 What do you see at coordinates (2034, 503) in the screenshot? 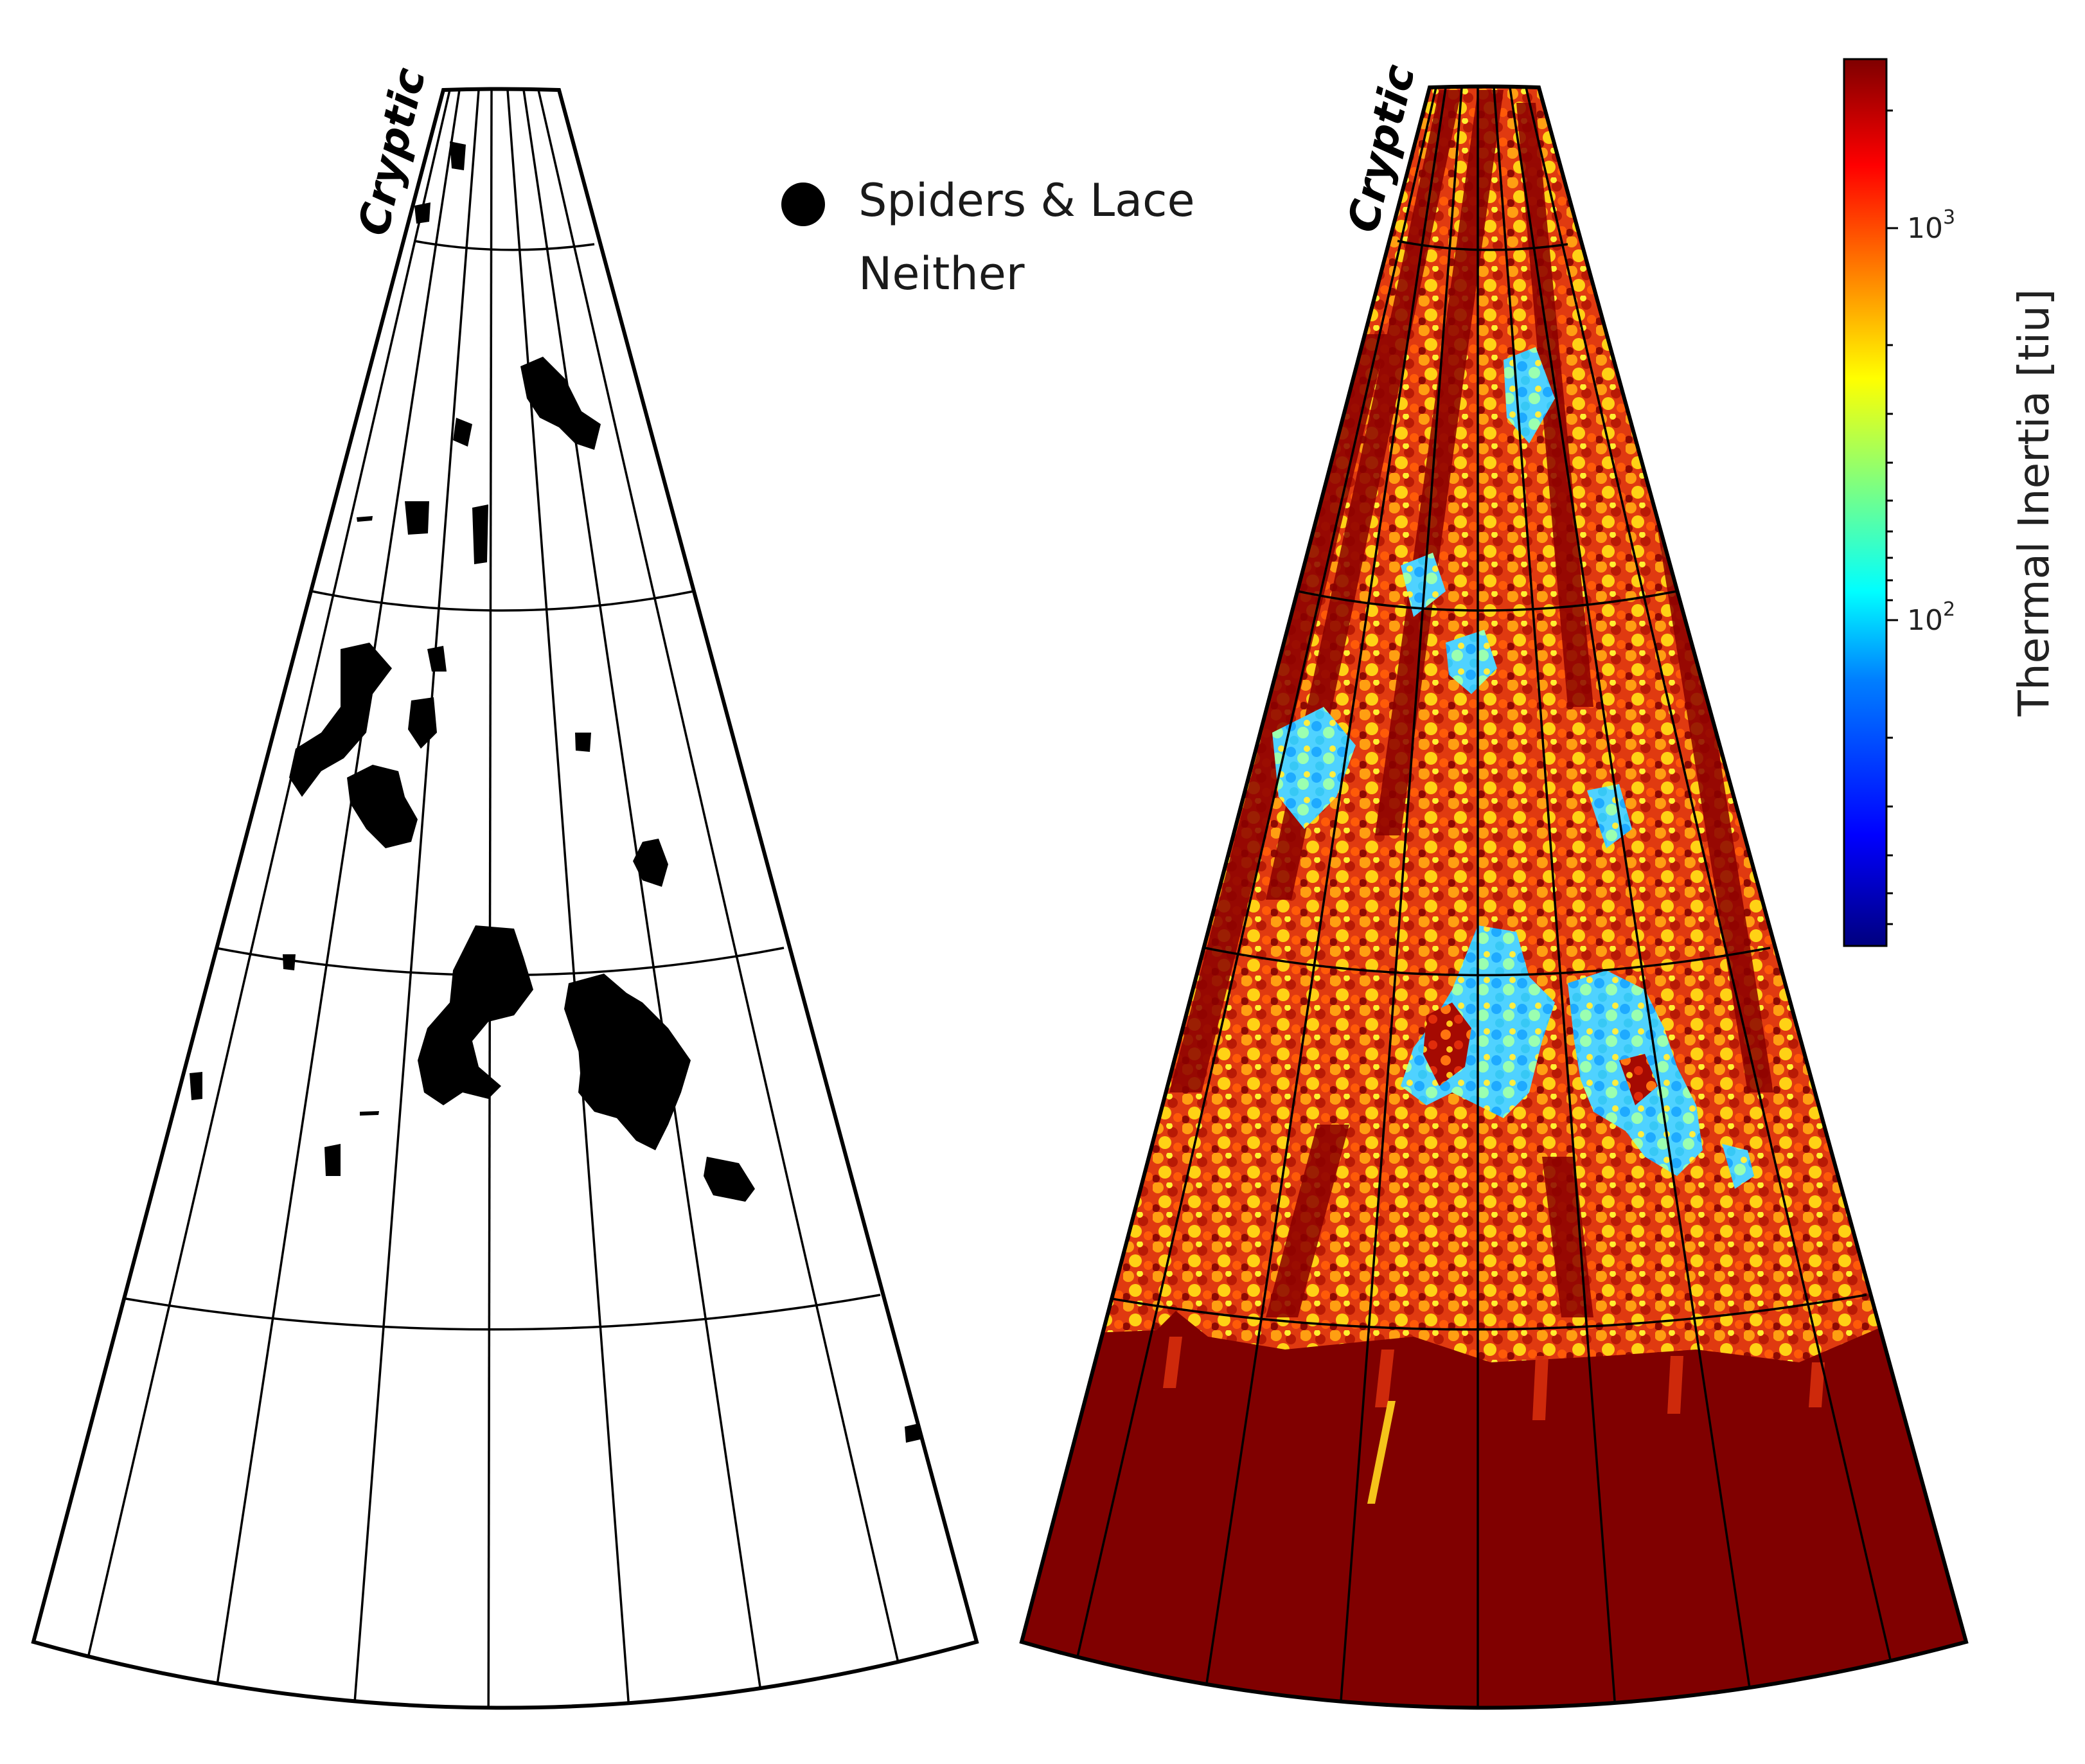
I see `colorbar-label: Thermal Inertia [tiu]` at bounding box center [2034, 503].